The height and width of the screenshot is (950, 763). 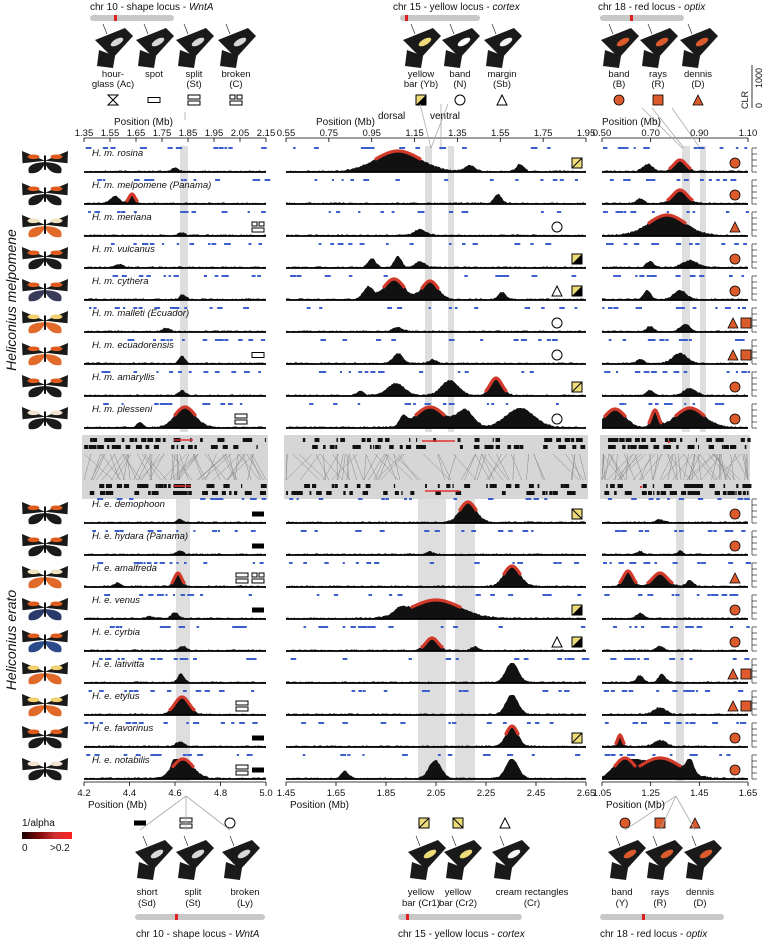 What do you see at coordinates (237, 46) in the screenshot?
I see `phenotype-illustration-top` at bounding box center [237, 46].